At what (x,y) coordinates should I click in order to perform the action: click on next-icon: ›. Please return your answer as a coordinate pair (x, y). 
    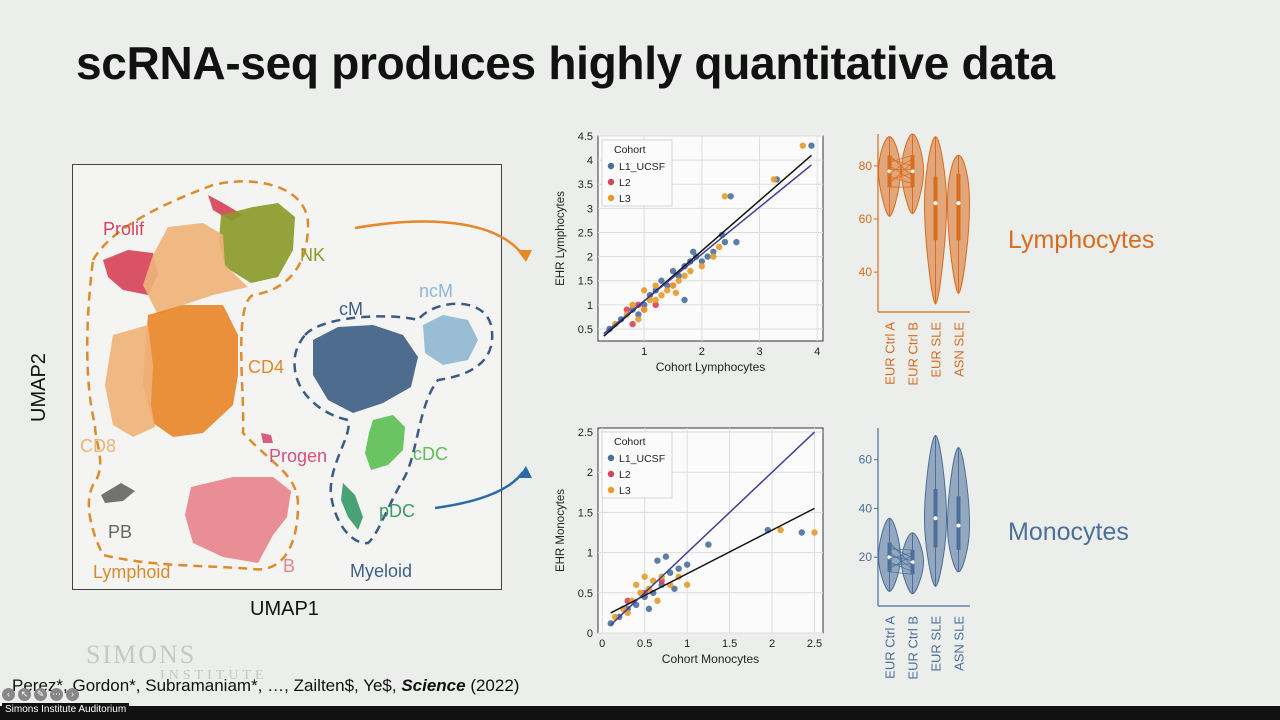
    Looking at the image, I should click on (72, 694).